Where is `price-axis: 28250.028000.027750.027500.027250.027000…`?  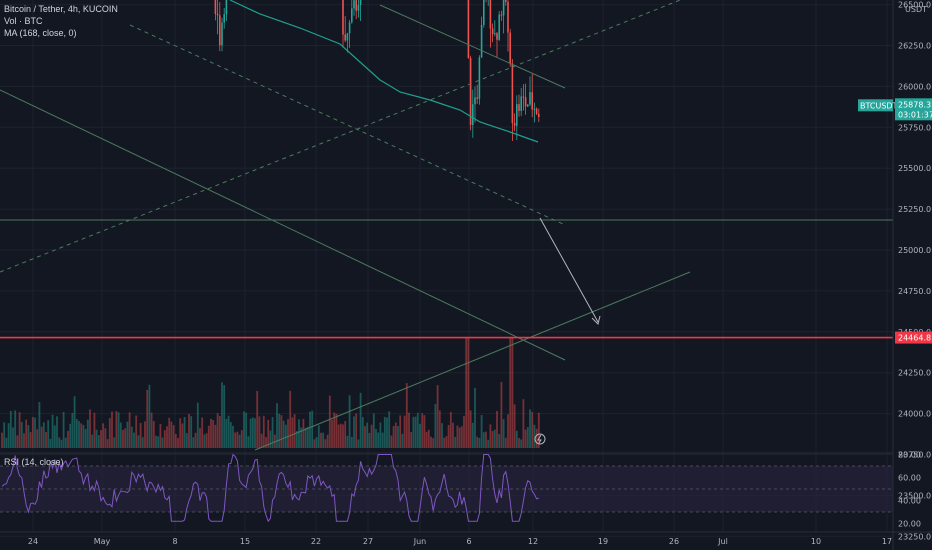
price-axis: 28250.028000.027750.027500.027250.027000… is located at coordinates (914, 271).